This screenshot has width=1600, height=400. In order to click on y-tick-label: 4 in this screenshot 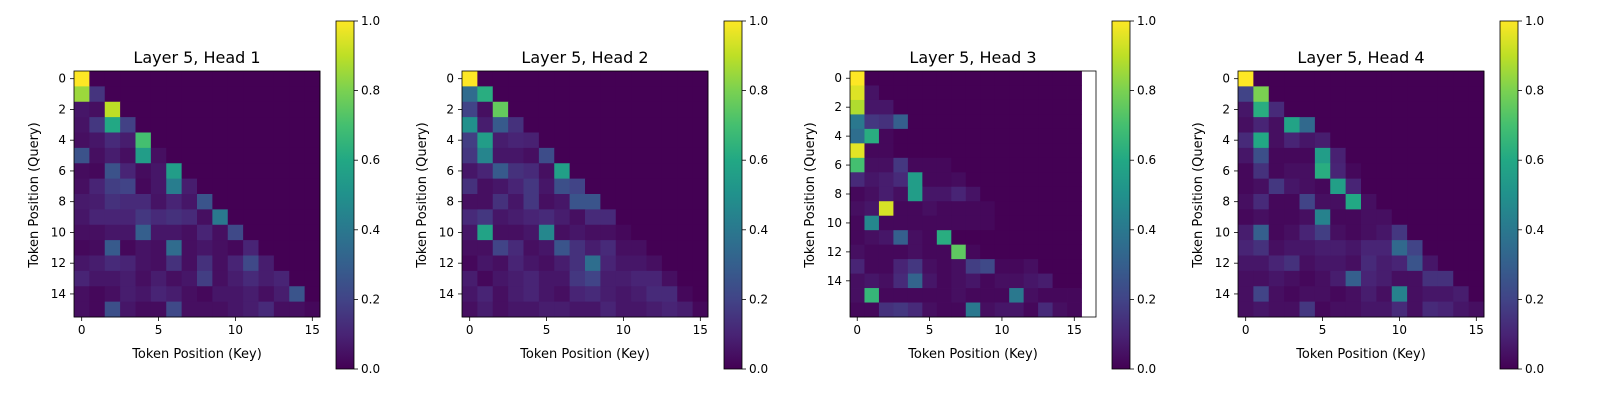, I will do `click(1226, 140)`.